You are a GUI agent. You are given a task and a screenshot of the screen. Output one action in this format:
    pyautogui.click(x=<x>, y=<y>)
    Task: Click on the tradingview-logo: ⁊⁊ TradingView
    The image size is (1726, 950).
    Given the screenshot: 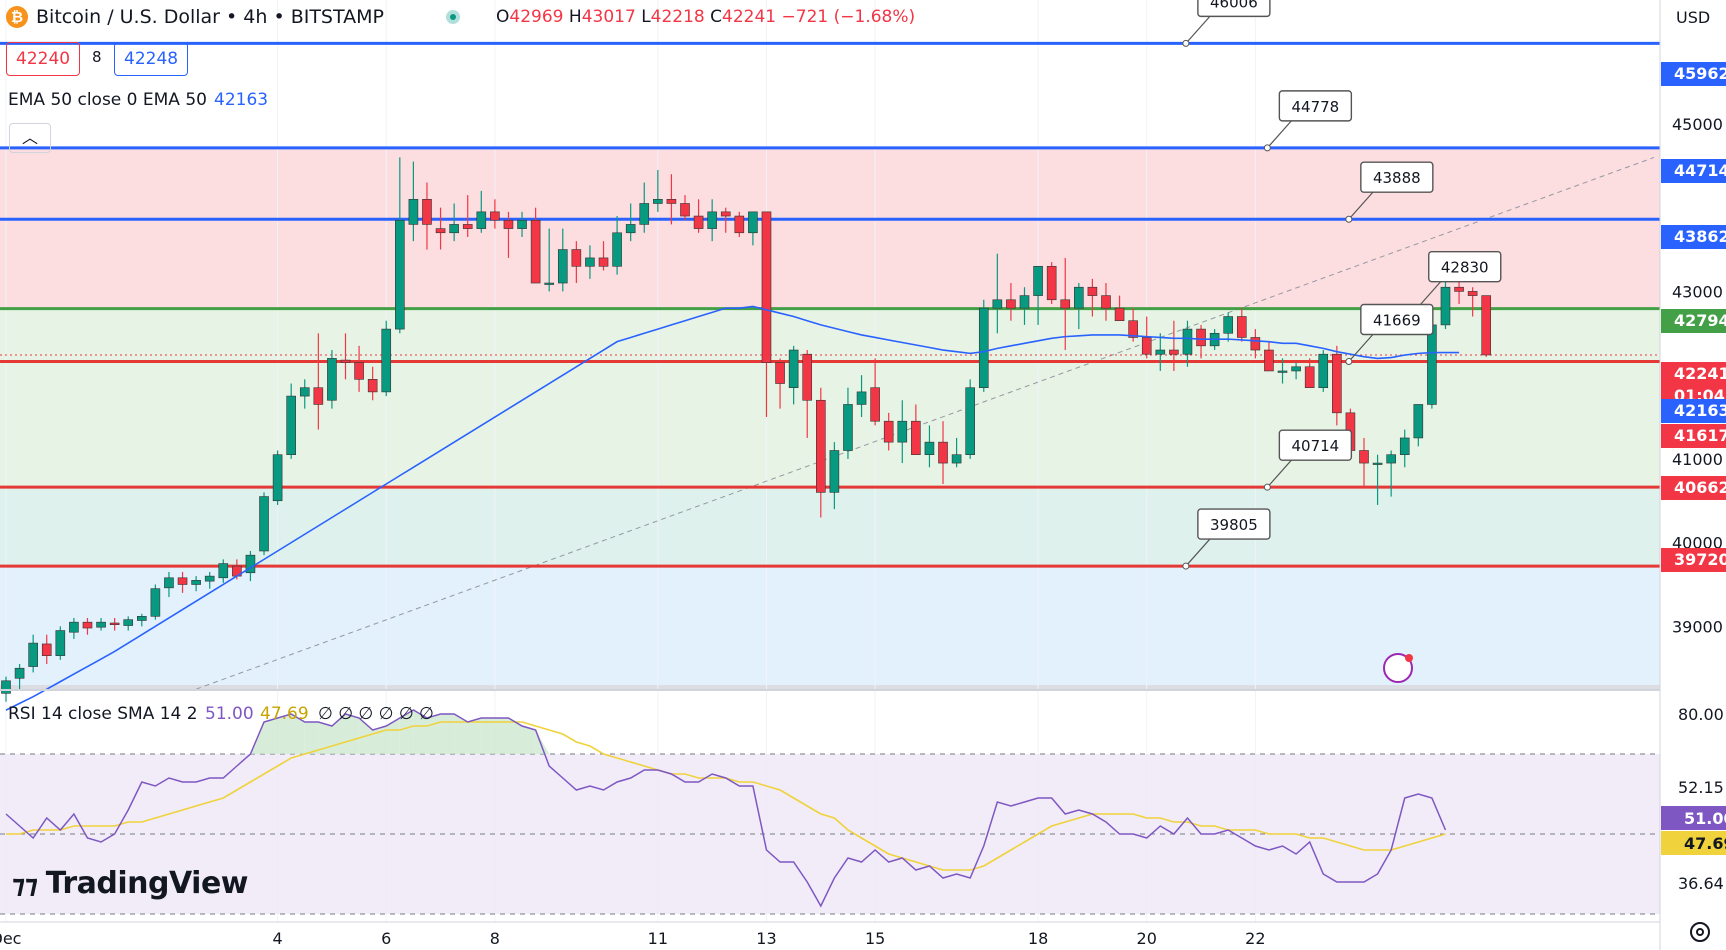 What is the action you would take?
    pyautogui.click(x=130, y=883)
    